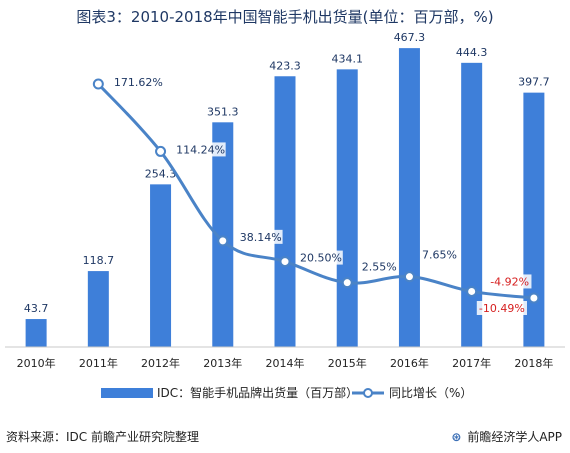  What do you see at coordinates (98, 363) in the screenshot?
I see `x-tick-label-1: 2011年` at bounding box center [98, 363].